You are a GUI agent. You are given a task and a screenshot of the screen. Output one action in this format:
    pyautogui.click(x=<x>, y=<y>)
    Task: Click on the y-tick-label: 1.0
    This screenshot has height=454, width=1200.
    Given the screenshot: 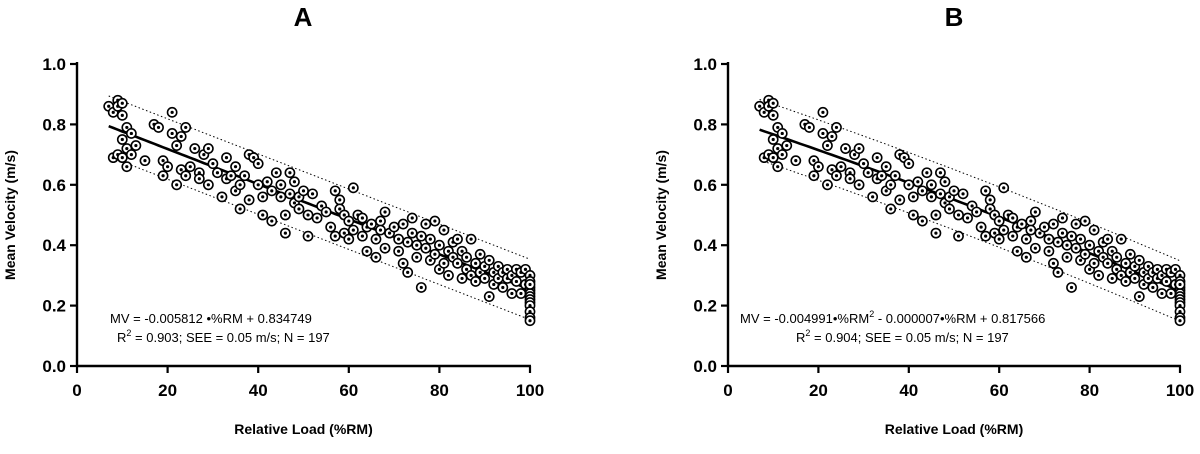 What is the action you would take?
    pyautogui.click(x=54, y=64)
    